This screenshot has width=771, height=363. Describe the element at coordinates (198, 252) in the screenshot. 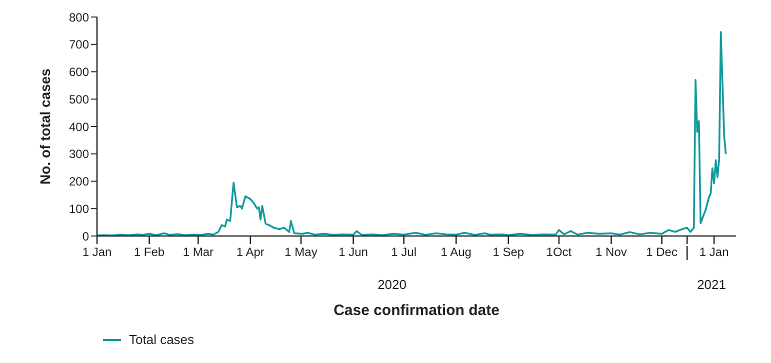

I see `x-tick-label: 1 Mar` at that location.